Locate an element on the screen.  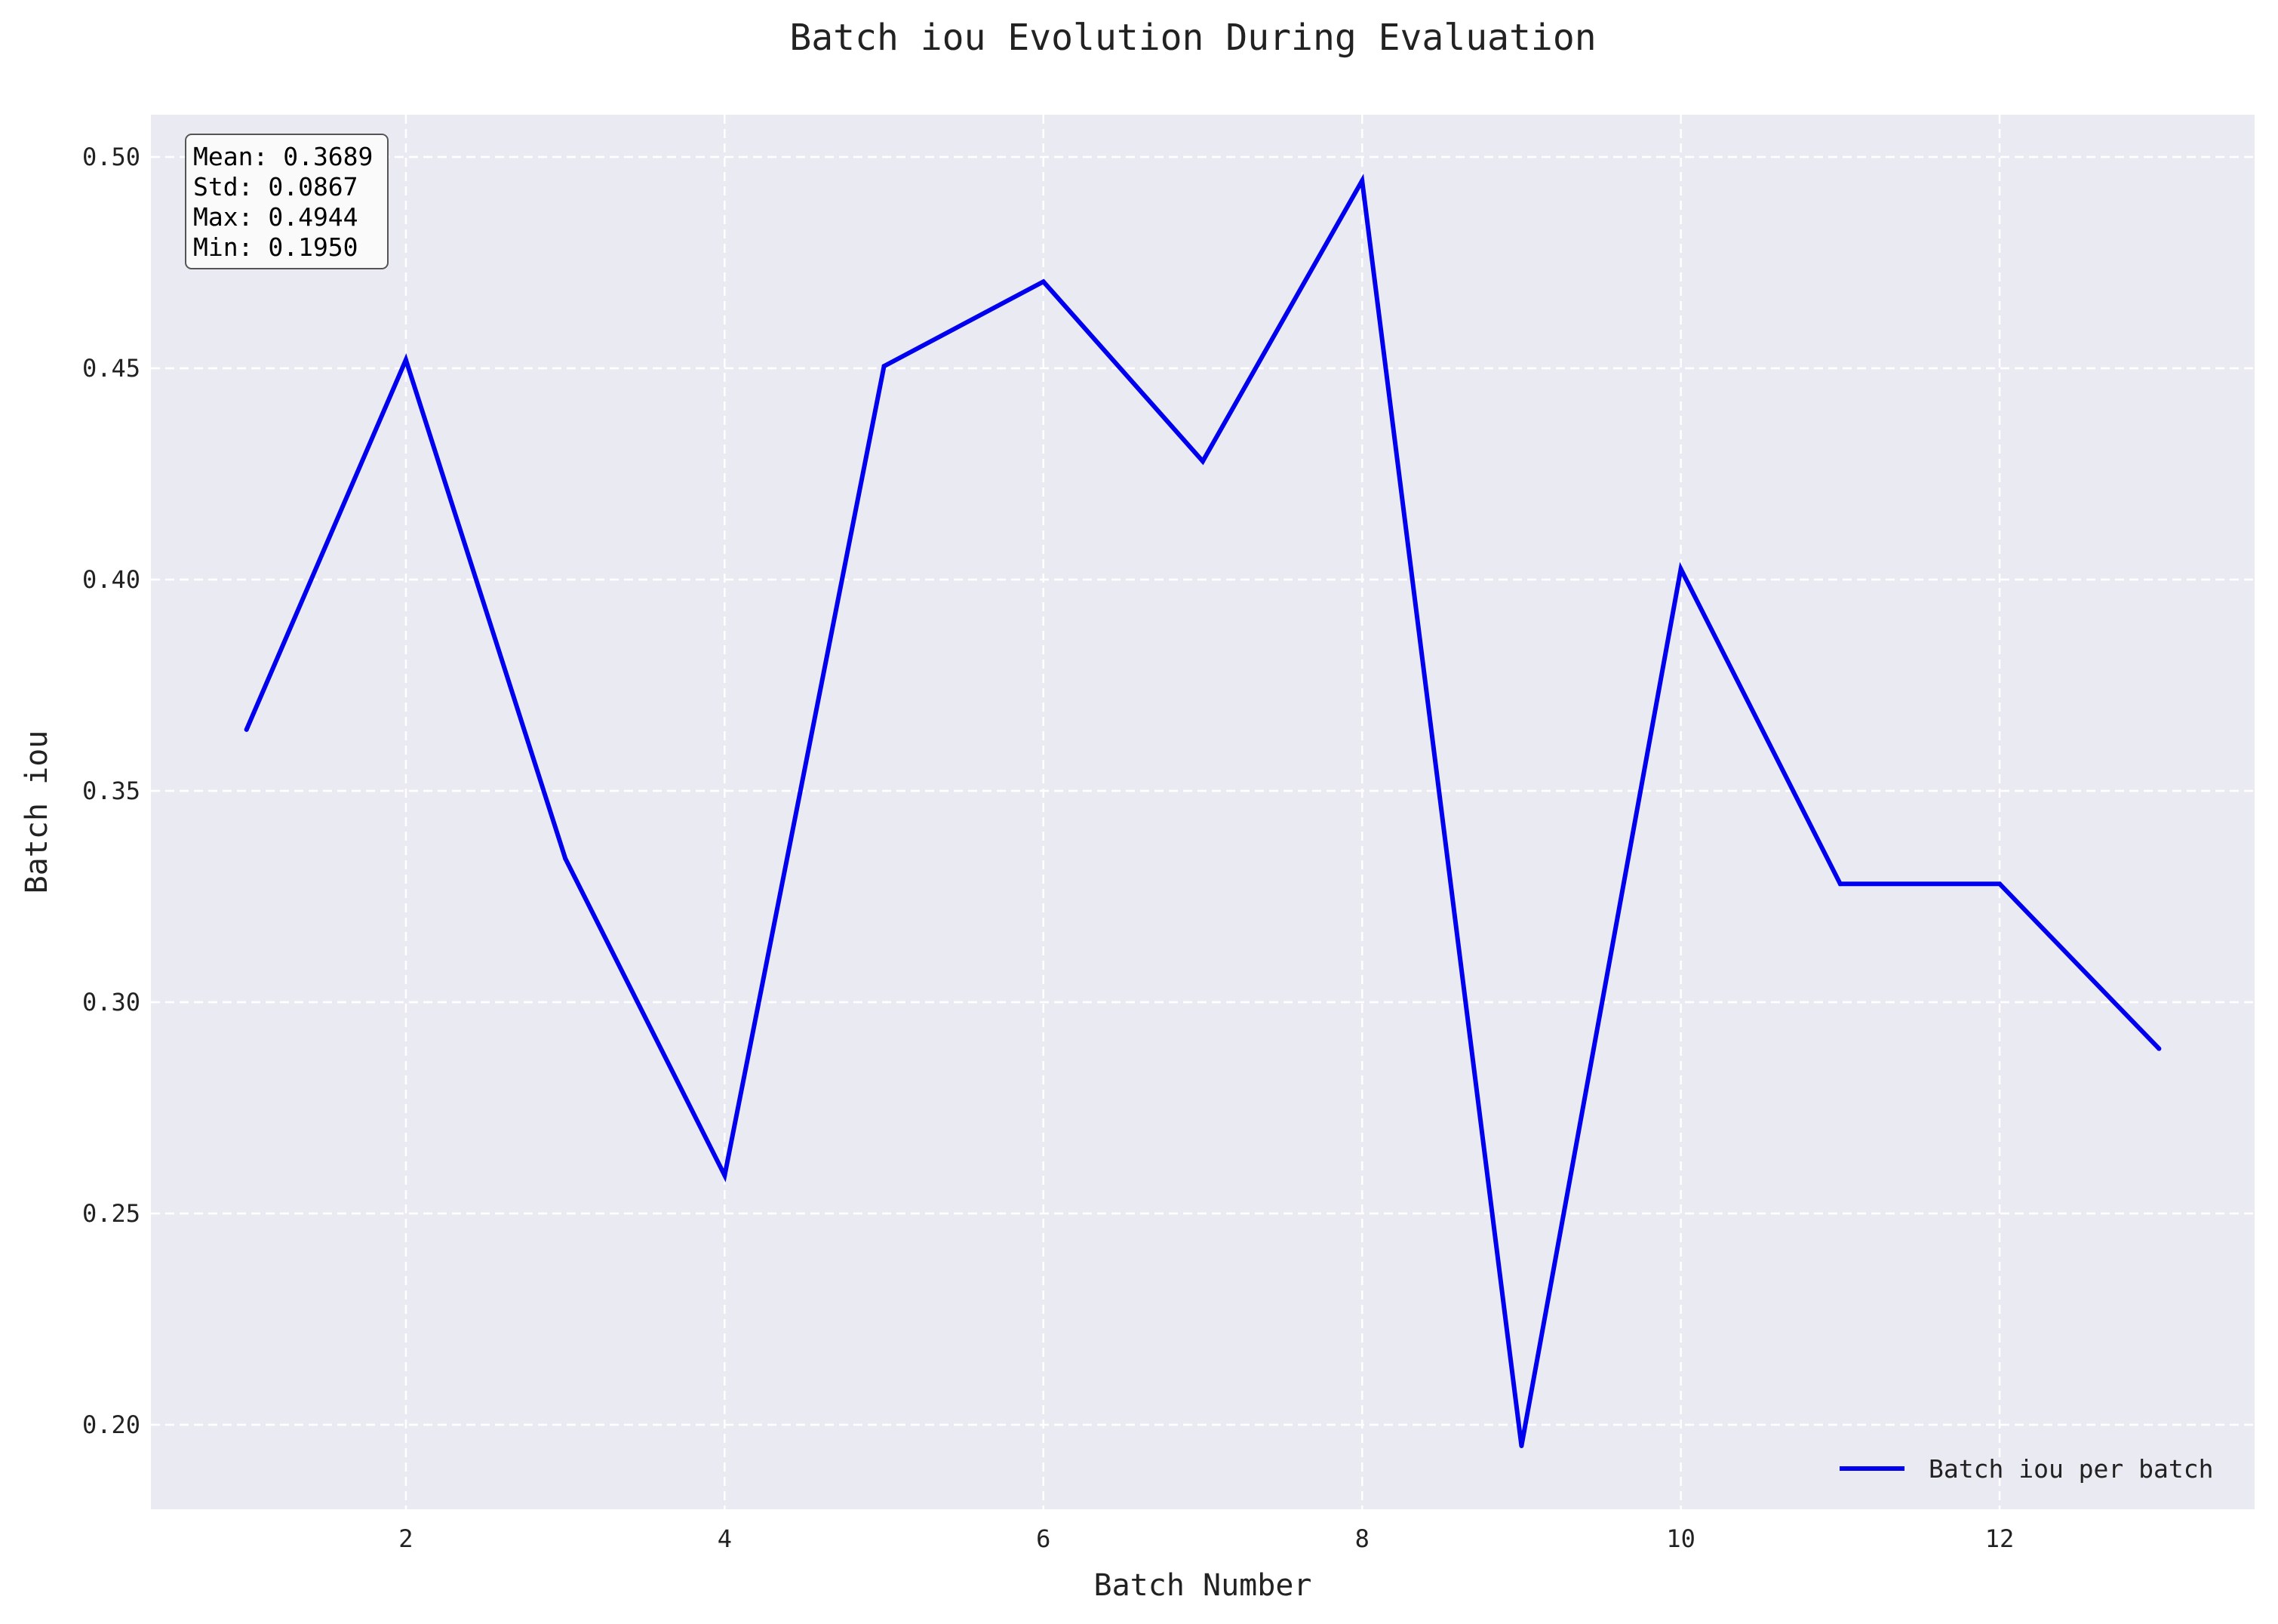
stats-std: Std: 0.0867 is located at coordinates (275, 186).